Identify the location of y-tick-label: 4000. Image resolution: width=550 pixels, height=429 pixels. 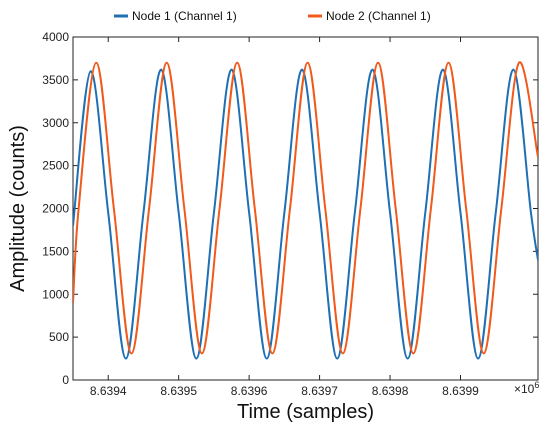
(55, 37).